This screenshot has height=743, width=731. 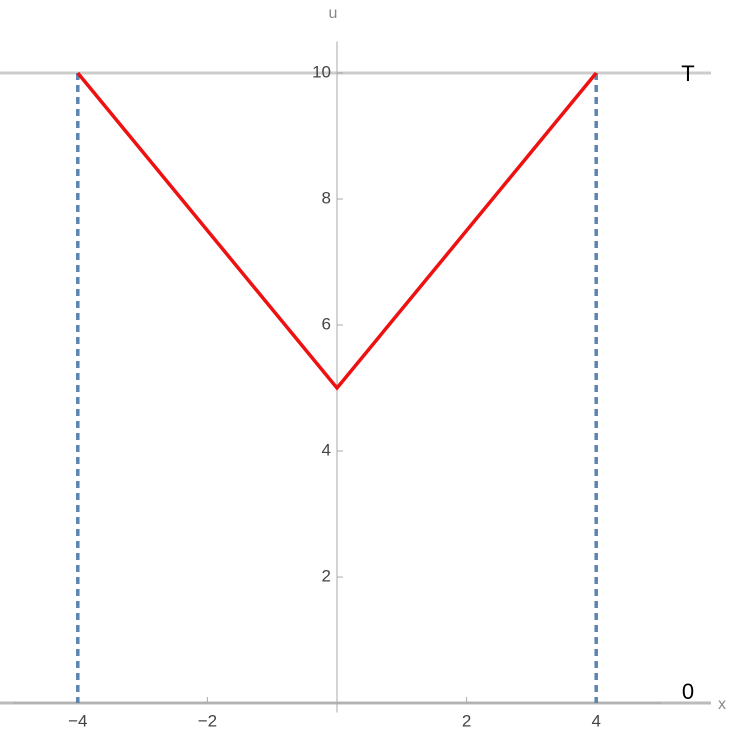 What do you see at coordinates (326, 324) in the screenshot?
I see `y-tick-label: 6` at bounding box center [326, 324].